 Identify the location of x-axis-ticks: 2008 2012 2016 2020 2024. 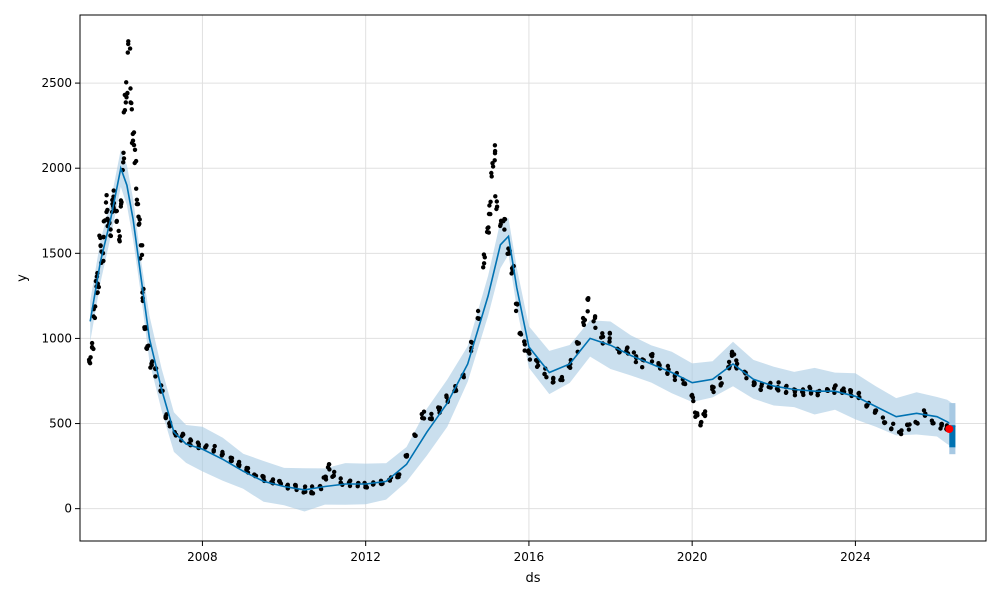
(529, 552).